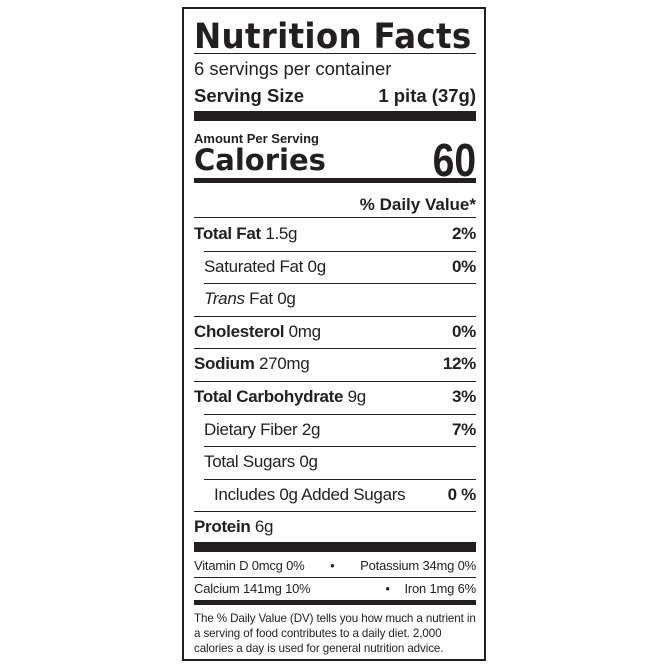  Describe the element at coordinates (269, 396) in the screenshot. I see `nutrient-label: Total Carbohydrate` at that location.